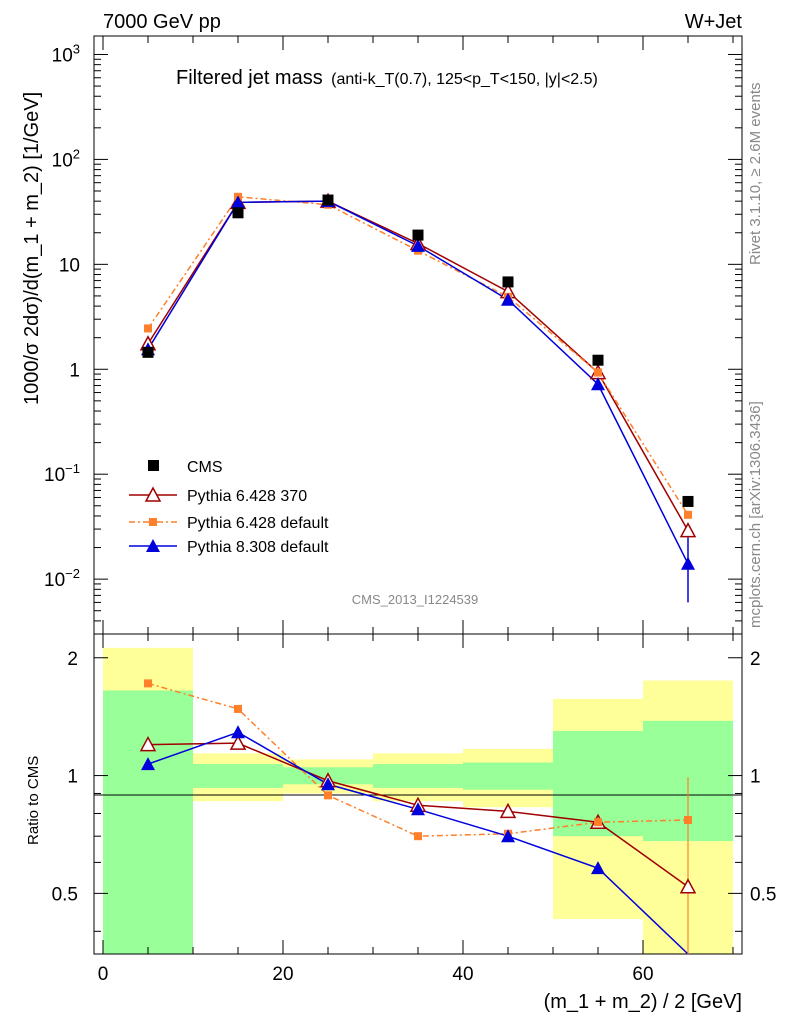 The width and height of the screenshot is (786, 1024). I want to click on ratio-tick-label: 1, so click(72, 777).